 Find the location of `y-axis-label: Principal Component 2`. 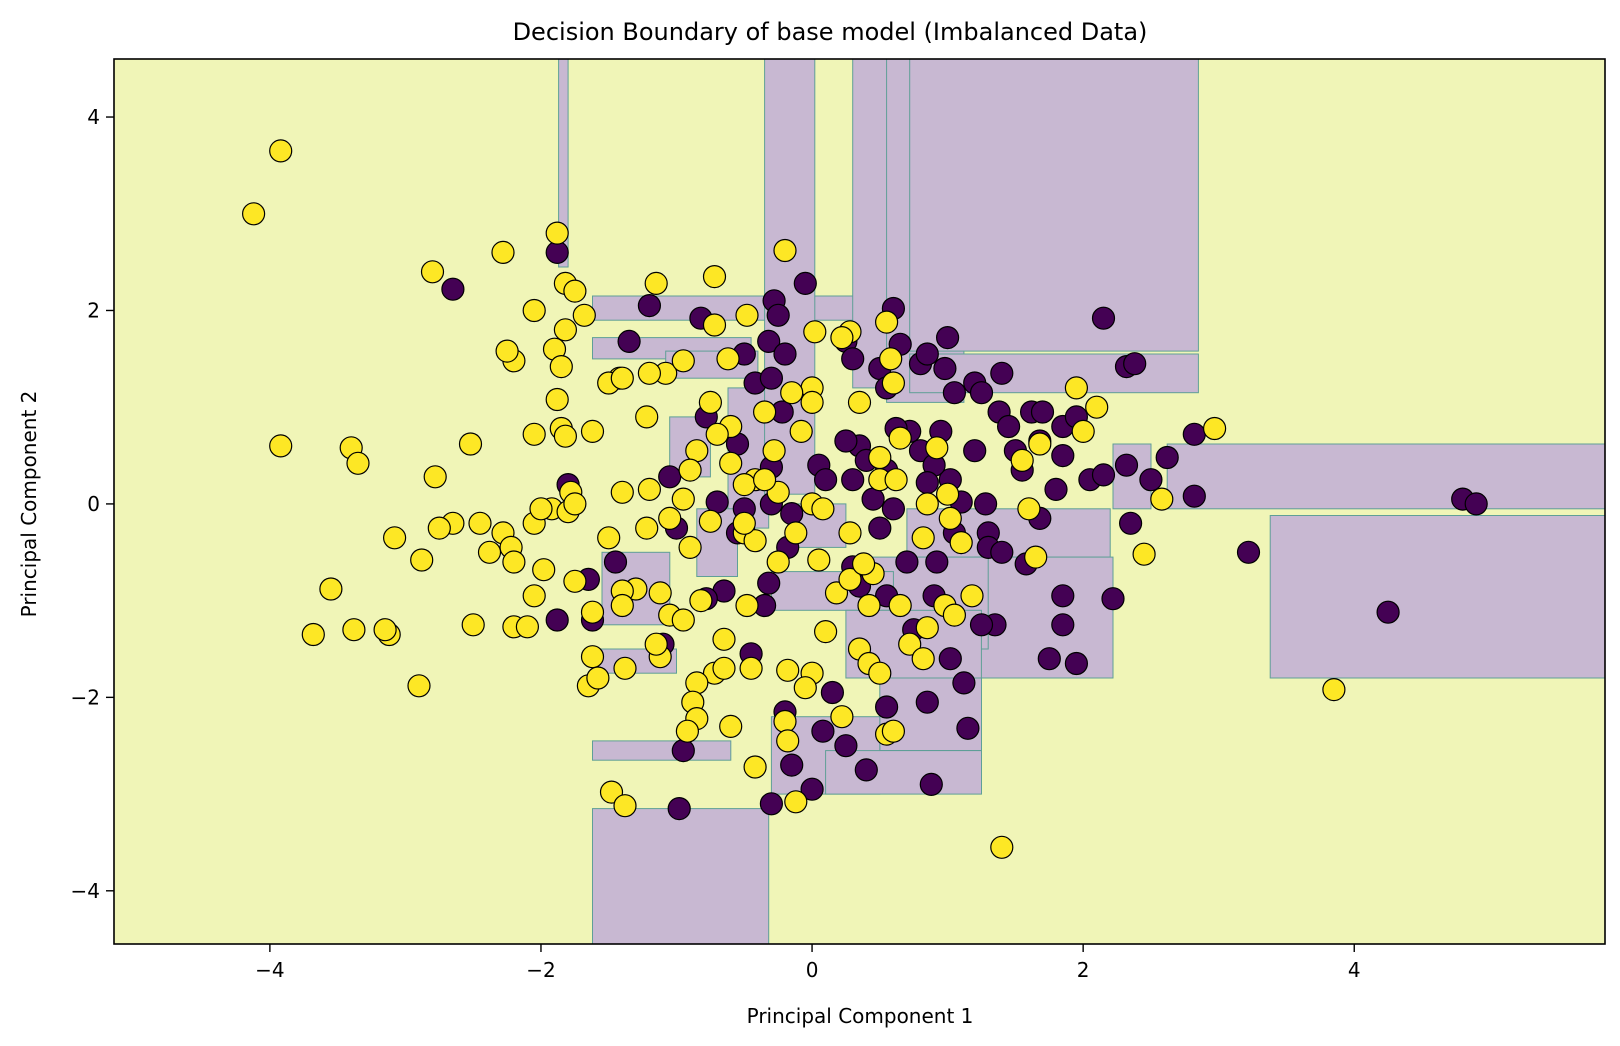

y-axis-label: Principal Component 2 is located at coordinates (29, 504).